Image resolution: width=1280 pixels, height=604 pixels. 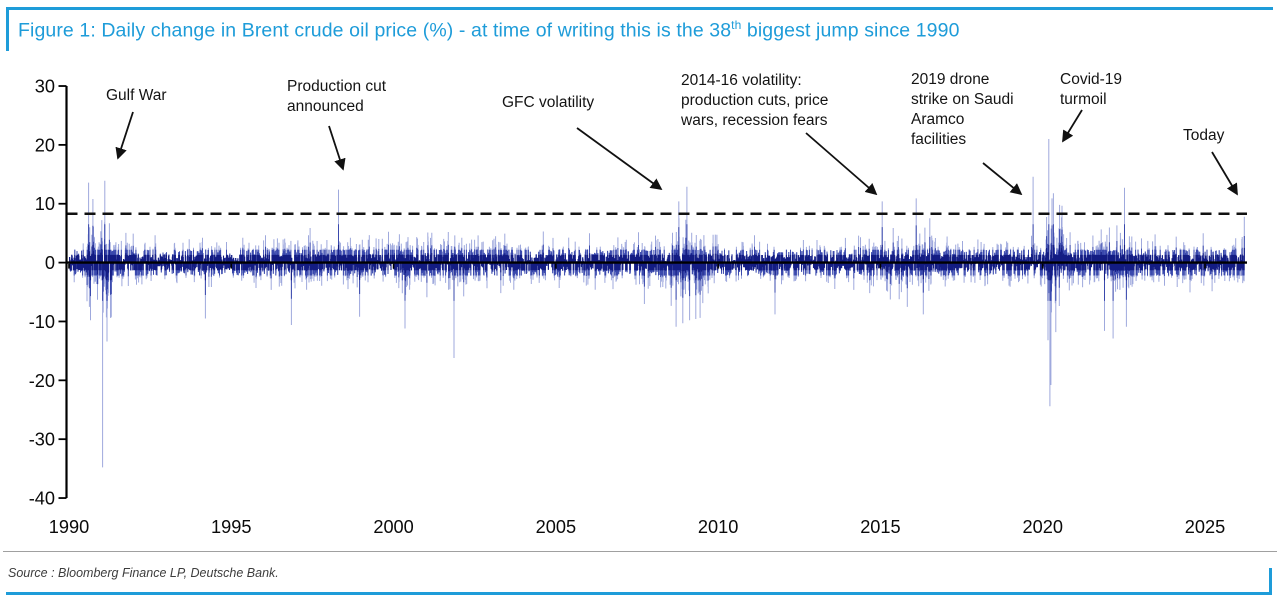 I want to click on svg-text: 2020, so click(x=1042, y=527).